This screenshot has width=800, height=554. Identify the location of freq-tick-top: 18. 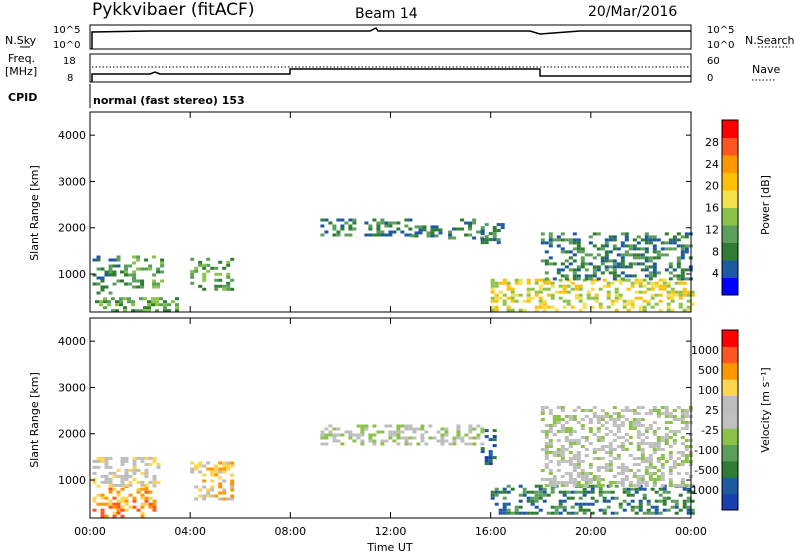
(69, 61).